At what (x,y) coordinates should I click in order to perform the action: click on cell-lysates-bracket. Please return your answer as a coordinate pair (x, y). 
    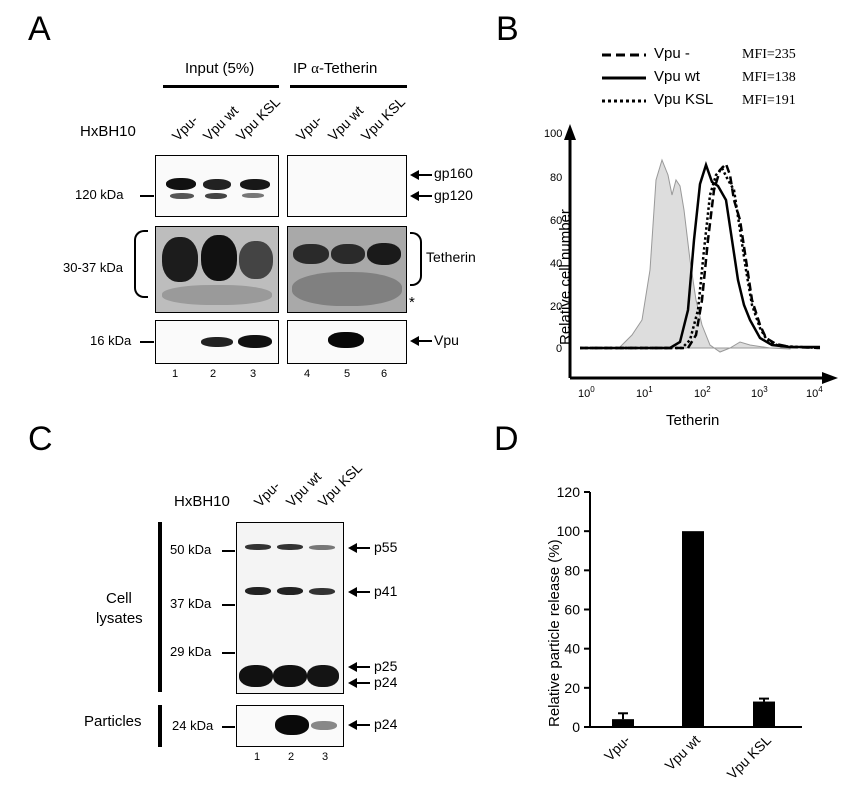
    Looking at the image, I should click on (160, 607).